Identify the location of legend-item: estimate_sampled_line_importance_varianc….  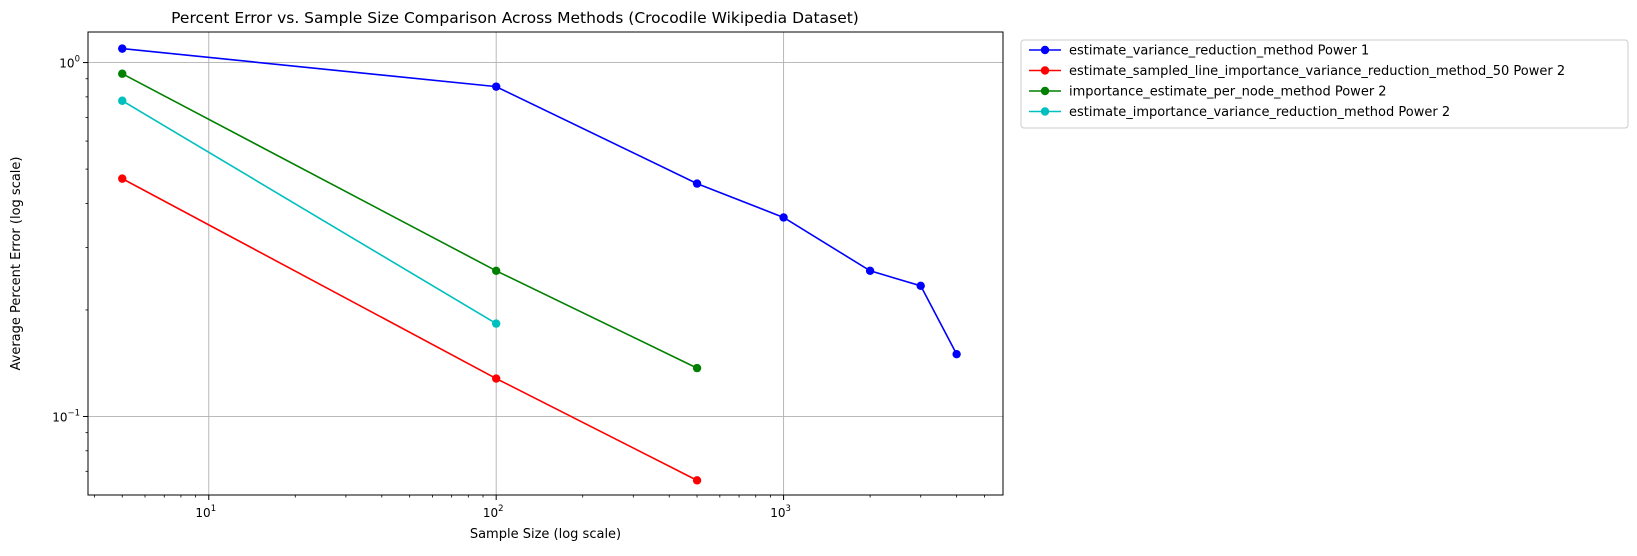
(1297, 71).